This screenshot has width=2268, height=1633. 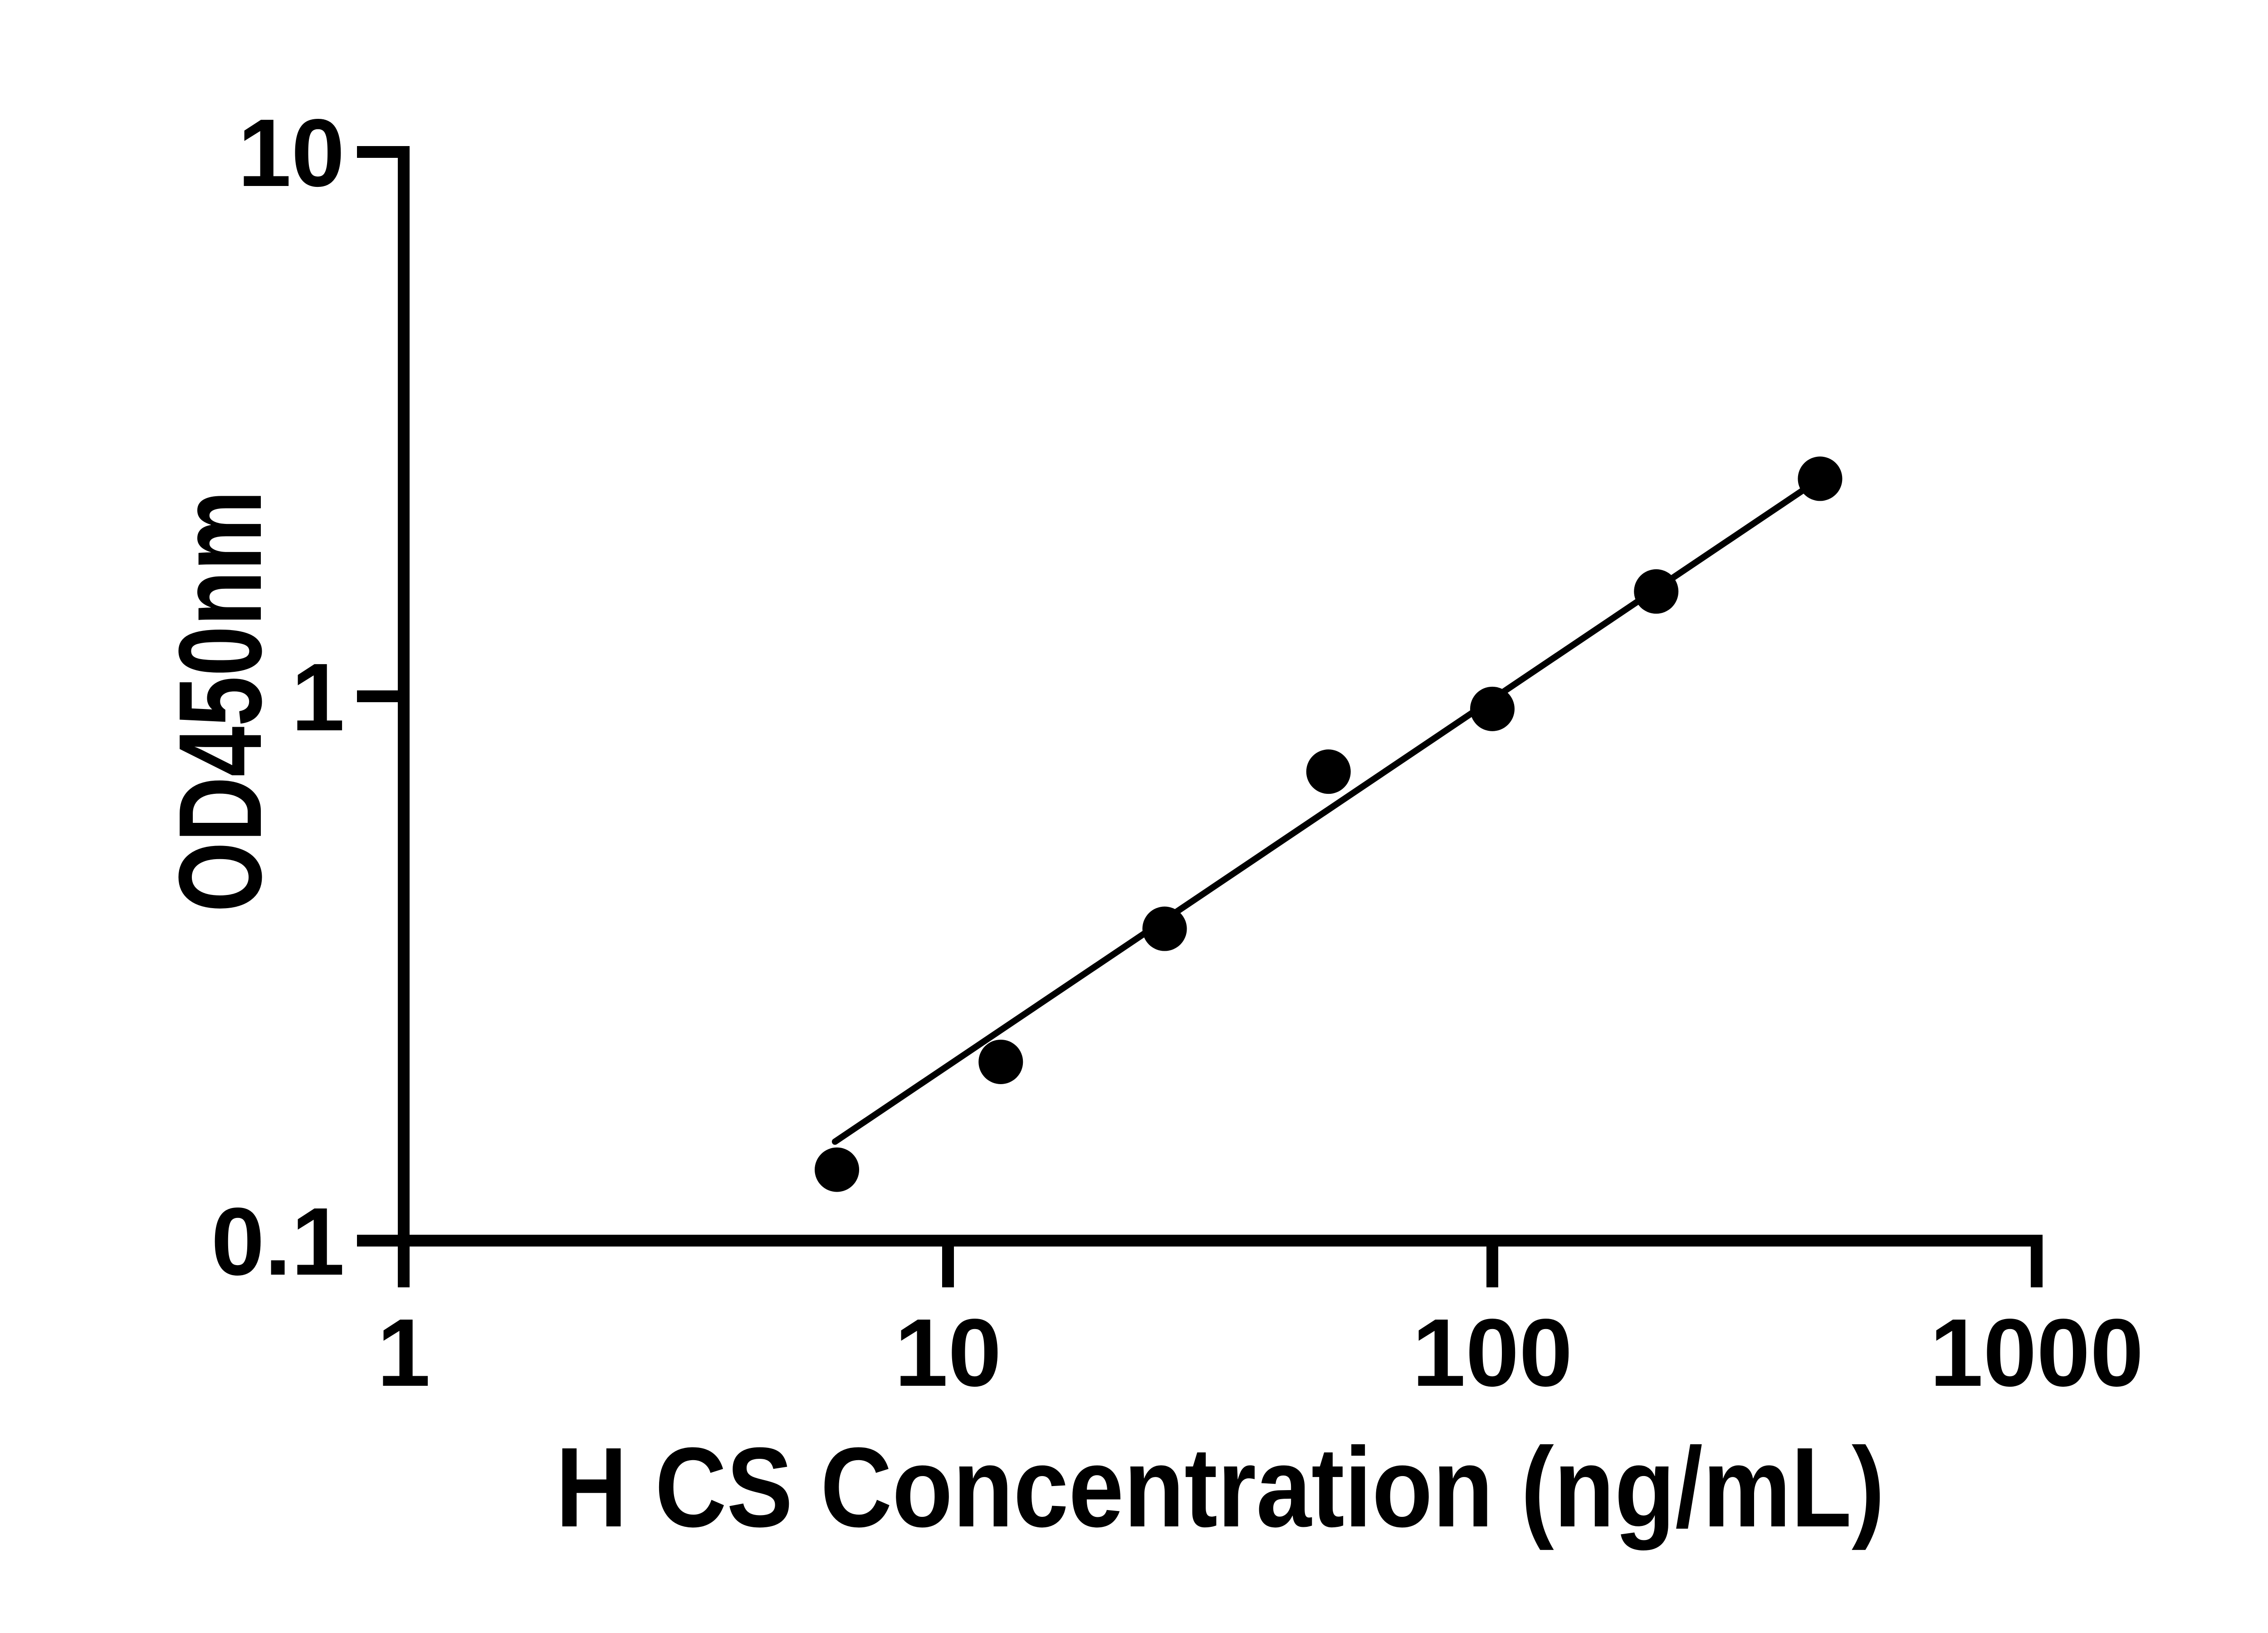 I want to click on x-tick-label: 10, so click(x=948, y=1352).